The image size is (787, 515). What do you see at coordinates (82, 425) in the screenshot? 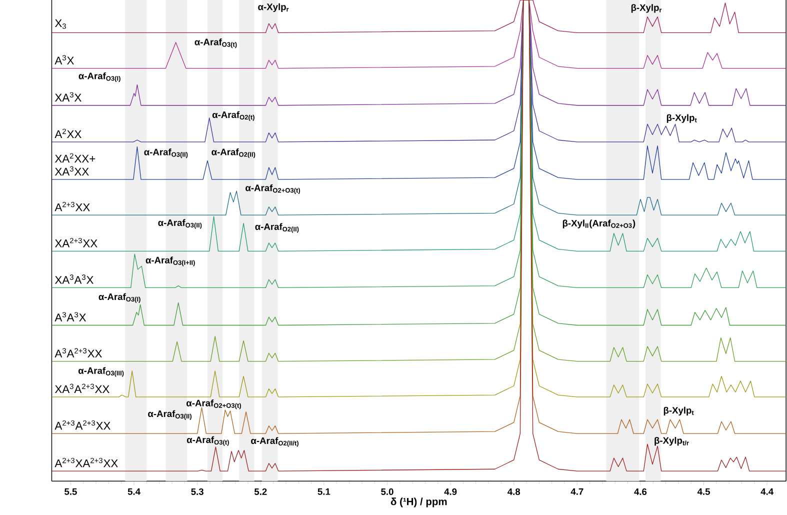
I see `series-label: A$^{2+3}$A$^{2+3}$XX` at bounding box center [82, 425].